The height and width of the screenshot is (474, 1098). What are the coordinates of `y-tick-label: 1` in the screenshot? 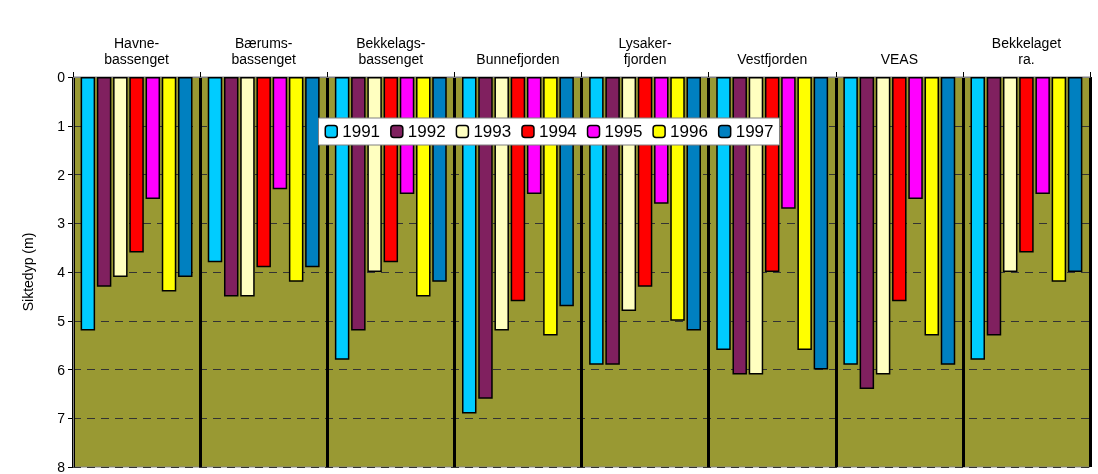 It's located at (61, 125).